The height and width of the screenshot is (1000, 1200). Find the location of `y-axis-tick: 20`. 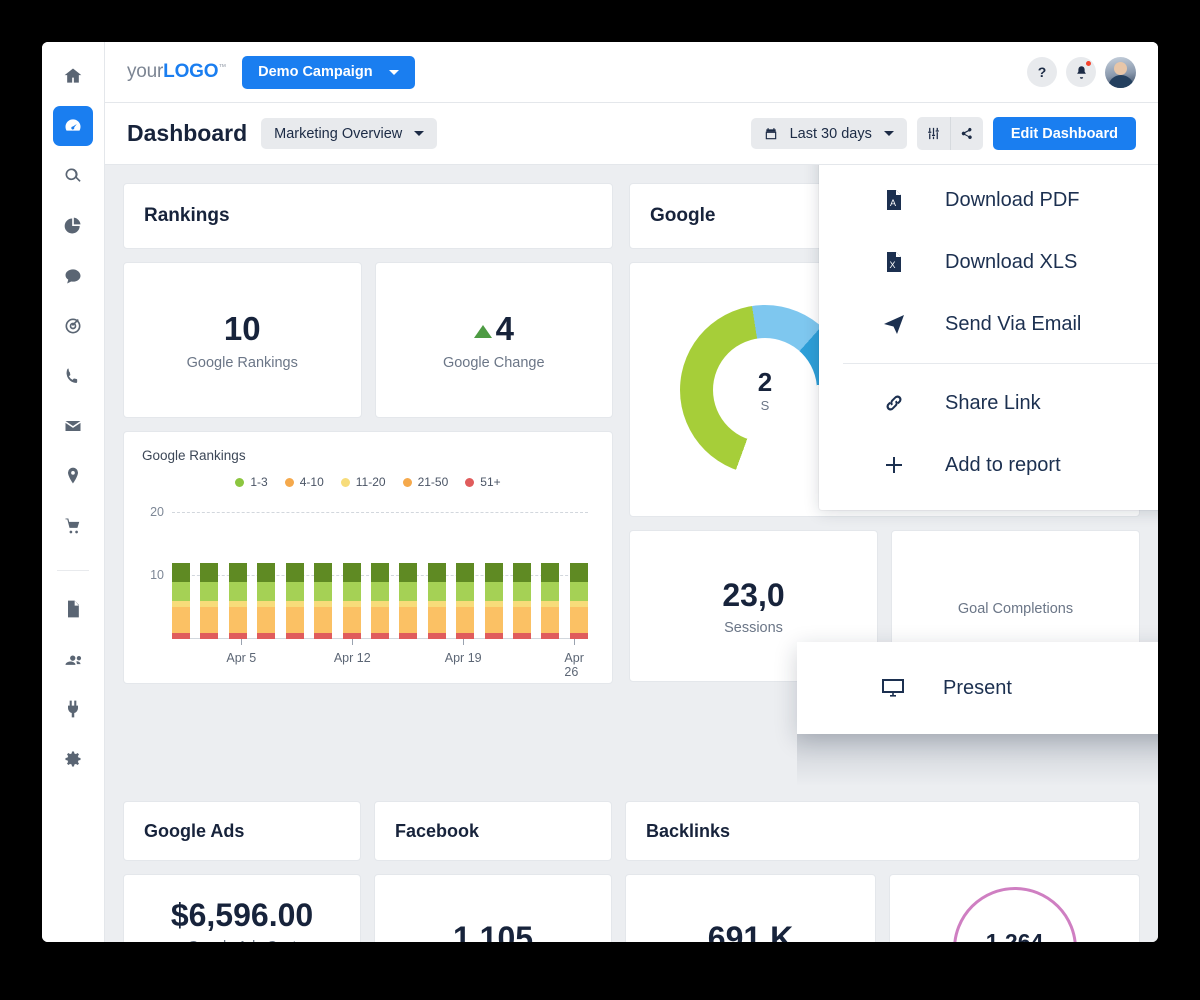

y-axis-tick: 20 is located at coordinates (157, 511).